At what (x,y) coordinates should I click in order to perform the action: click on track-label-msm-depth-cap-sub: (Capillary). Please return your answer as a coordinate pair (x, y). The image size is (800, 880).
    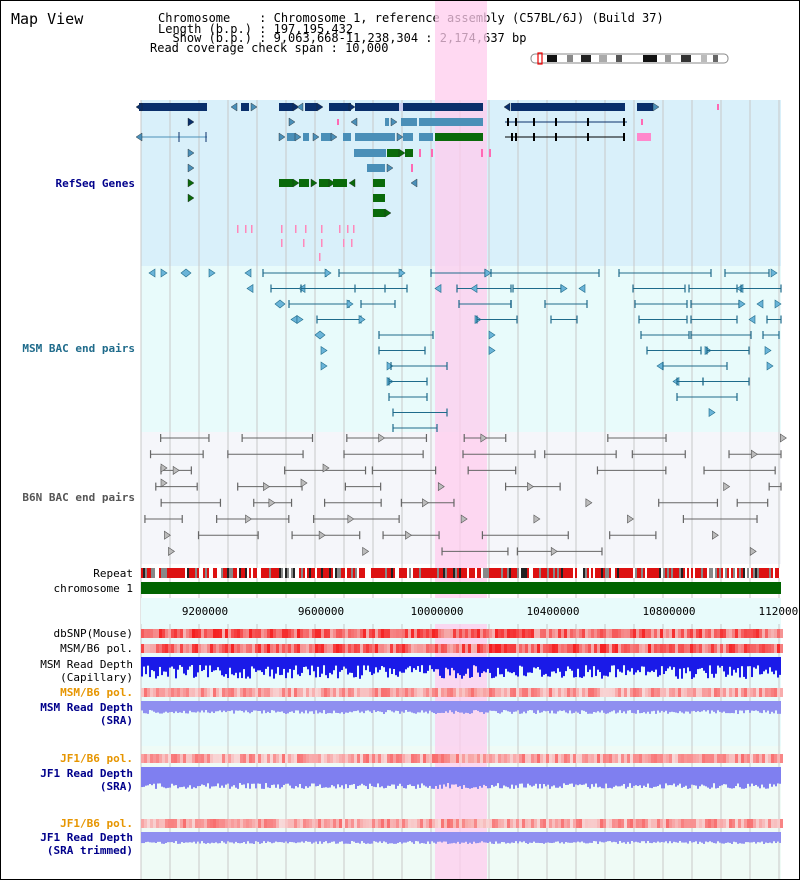
    Looking at the image, I should click on (96, 677).